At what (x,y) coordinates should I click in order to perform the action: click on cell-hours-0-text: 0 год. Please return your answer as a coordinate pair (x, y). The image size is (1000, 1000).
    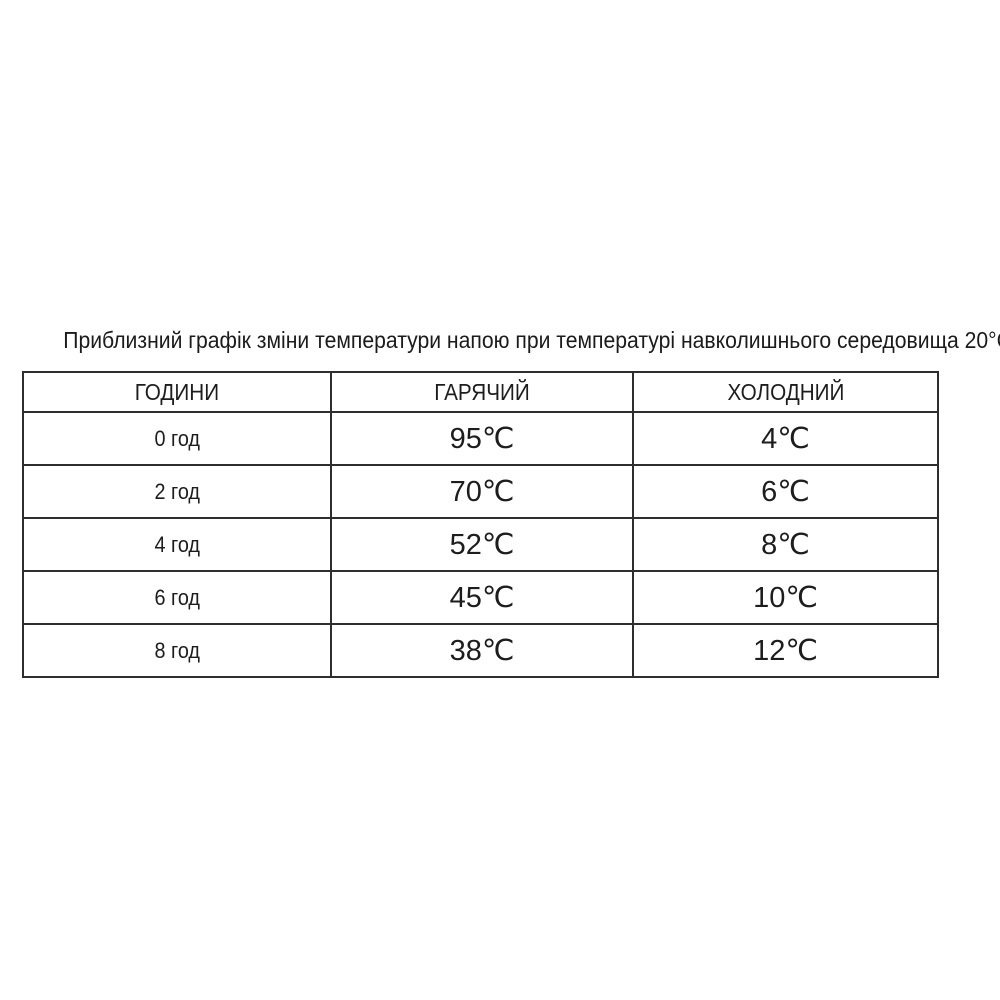
    Looking at the image, I should click on (177, 438).